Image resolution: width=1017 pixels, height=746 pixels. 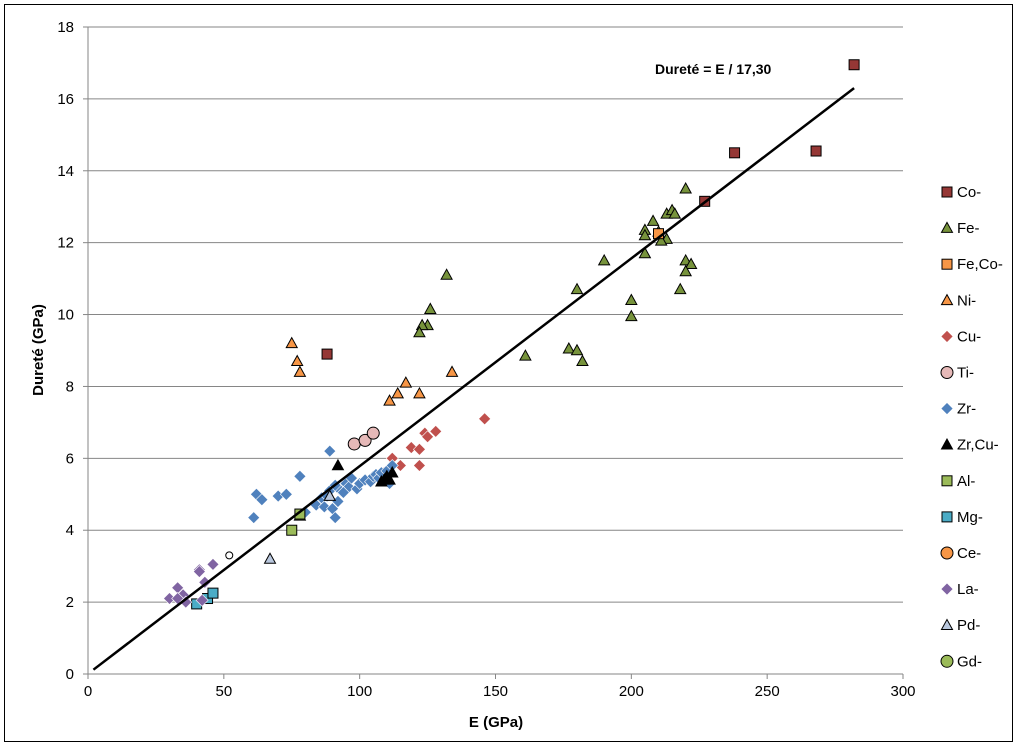 I want to click on legend-item: Ni-, so click(x=958, y=300).